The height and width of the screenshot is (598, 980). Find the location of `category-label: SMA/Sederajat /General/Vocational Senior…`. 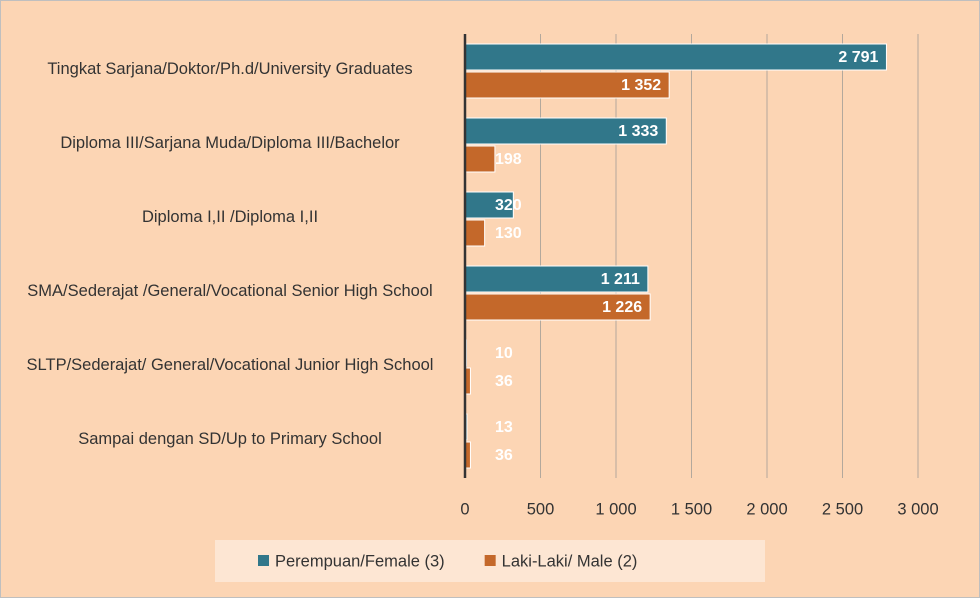

category-label: SMA/Sederajat /General/Vocational Senior… is located at coordinates (230, 291).